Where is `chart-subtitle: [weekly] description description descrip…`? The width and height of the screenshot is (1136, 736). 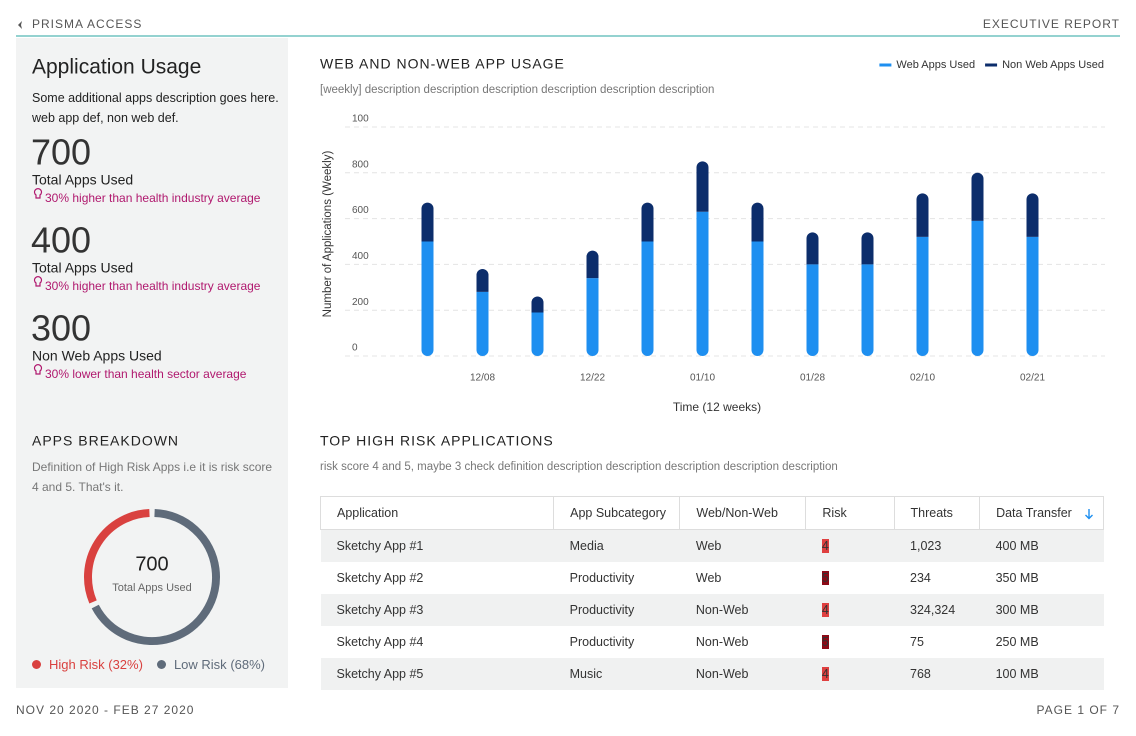
chart-subtitle: [weekly] description description descrip… is located at coordinates (517, 90).